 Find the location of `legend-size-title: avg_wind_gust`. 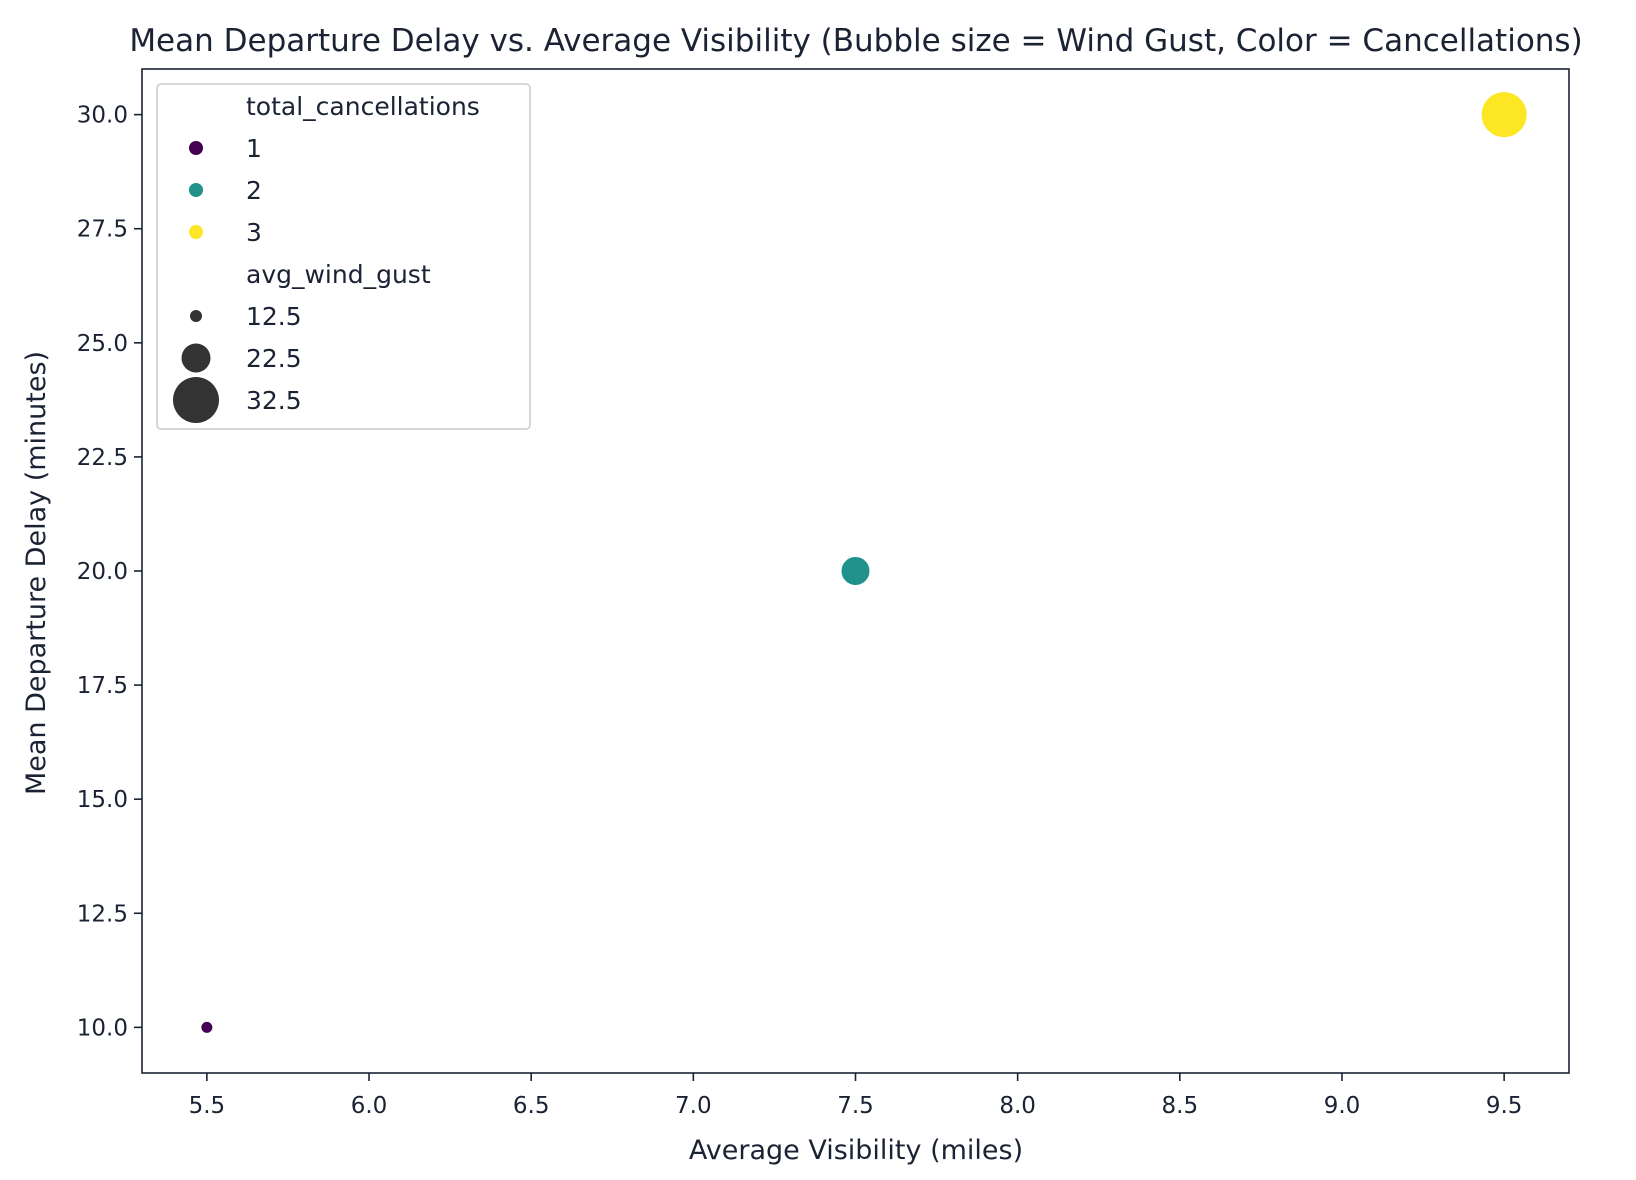

legend-size-title: avg_wind_gust is located at coordinates (338, 274).